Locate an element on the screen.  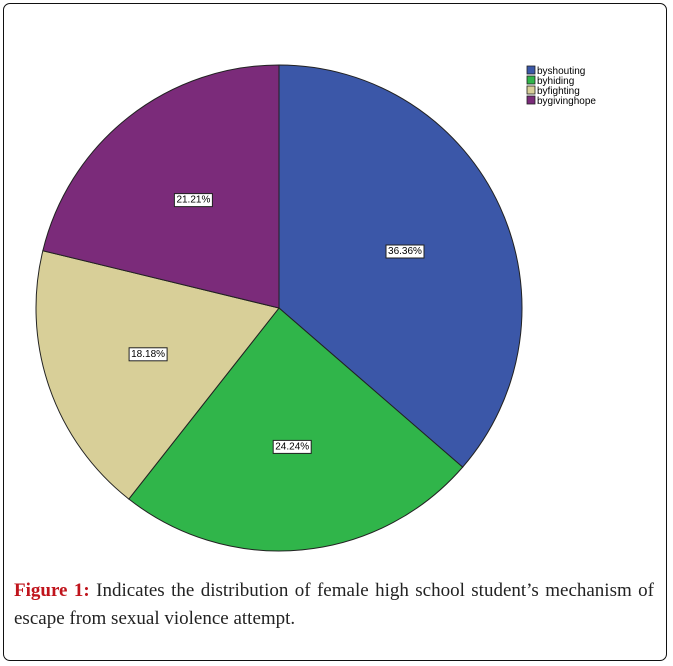
slice-label-byfighting: 18.18% is located at coordinates (148, 354).